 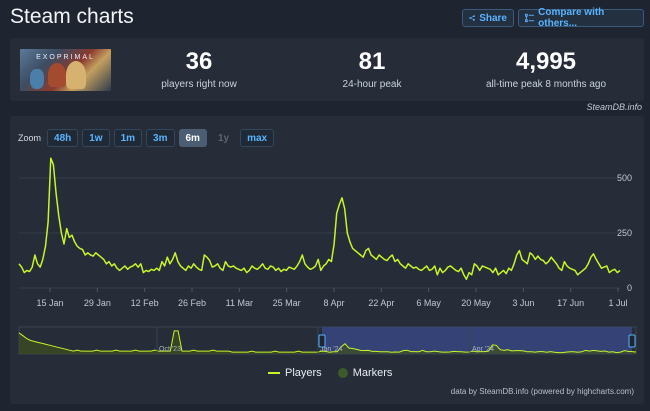 What do you see at coordinates (257, 138) in the screenshot?
I see `zoom-max-button: max` at bounding box center [257, 138].